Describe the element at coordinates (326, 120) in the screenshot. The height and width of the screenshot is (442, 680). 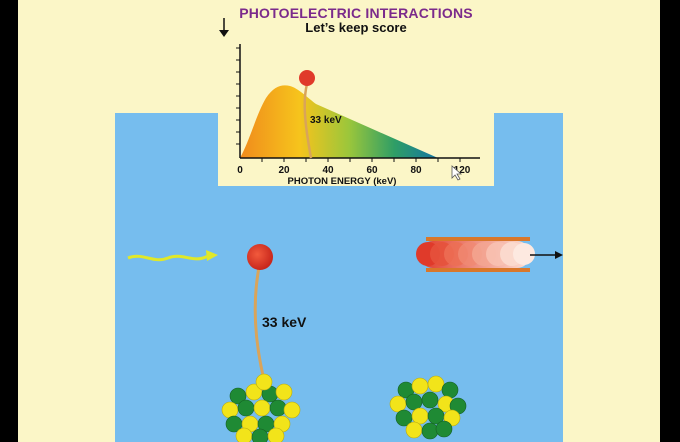
I see `chart-marker-label: 33 keV` at that location.